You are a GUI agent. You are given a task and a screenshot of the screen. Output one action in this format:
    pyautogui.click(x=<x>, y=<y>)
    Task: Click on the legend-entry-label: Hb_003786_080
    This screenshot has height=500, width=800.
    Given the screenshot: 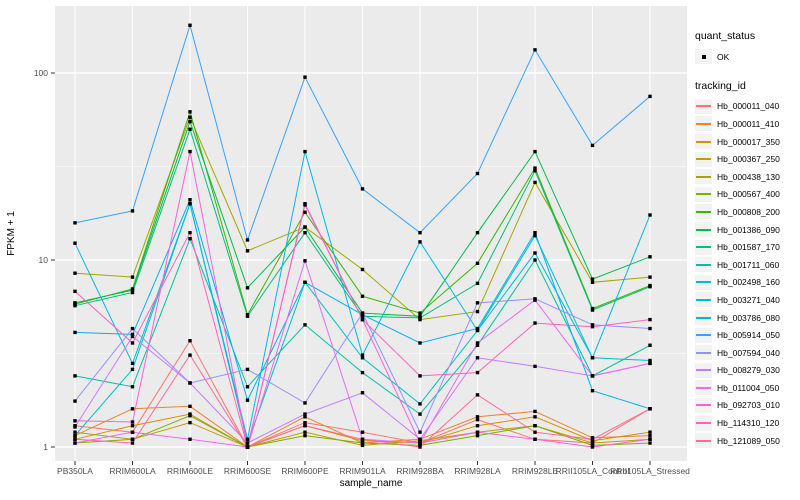 What is the action you would take?
    pyautogui.click(x=748, y=317)
    